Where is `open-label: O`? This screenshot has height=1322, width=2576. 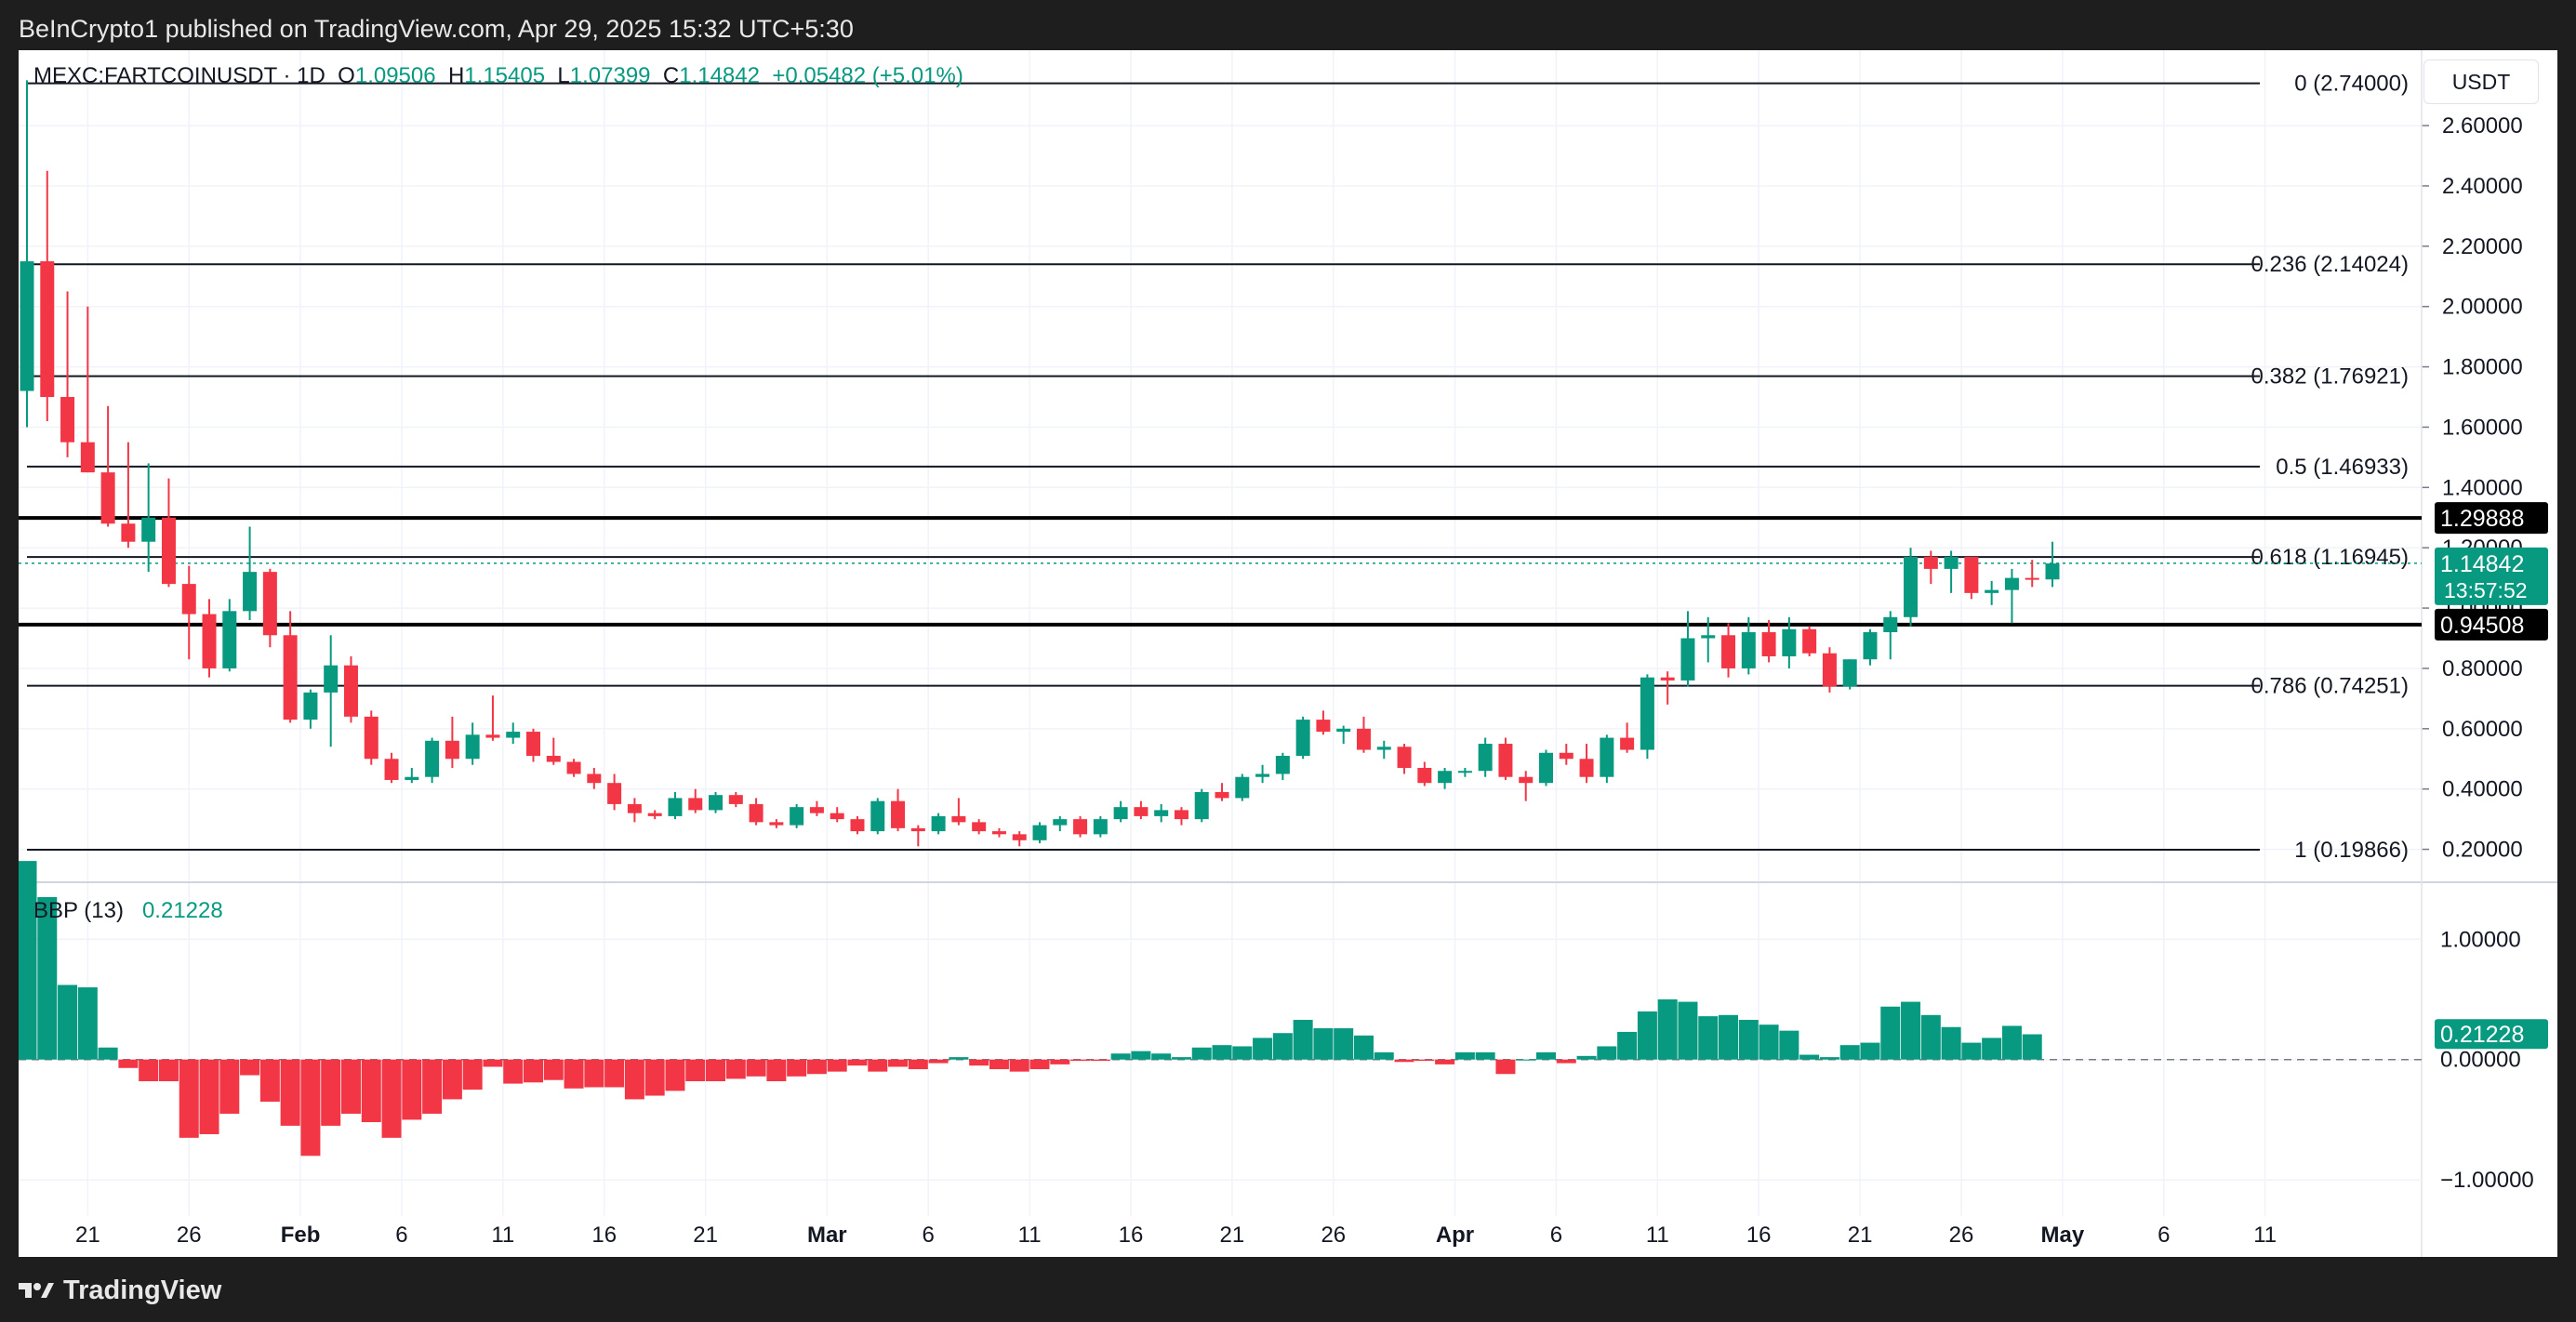
open-label: O is located at coordinates (346, 76).